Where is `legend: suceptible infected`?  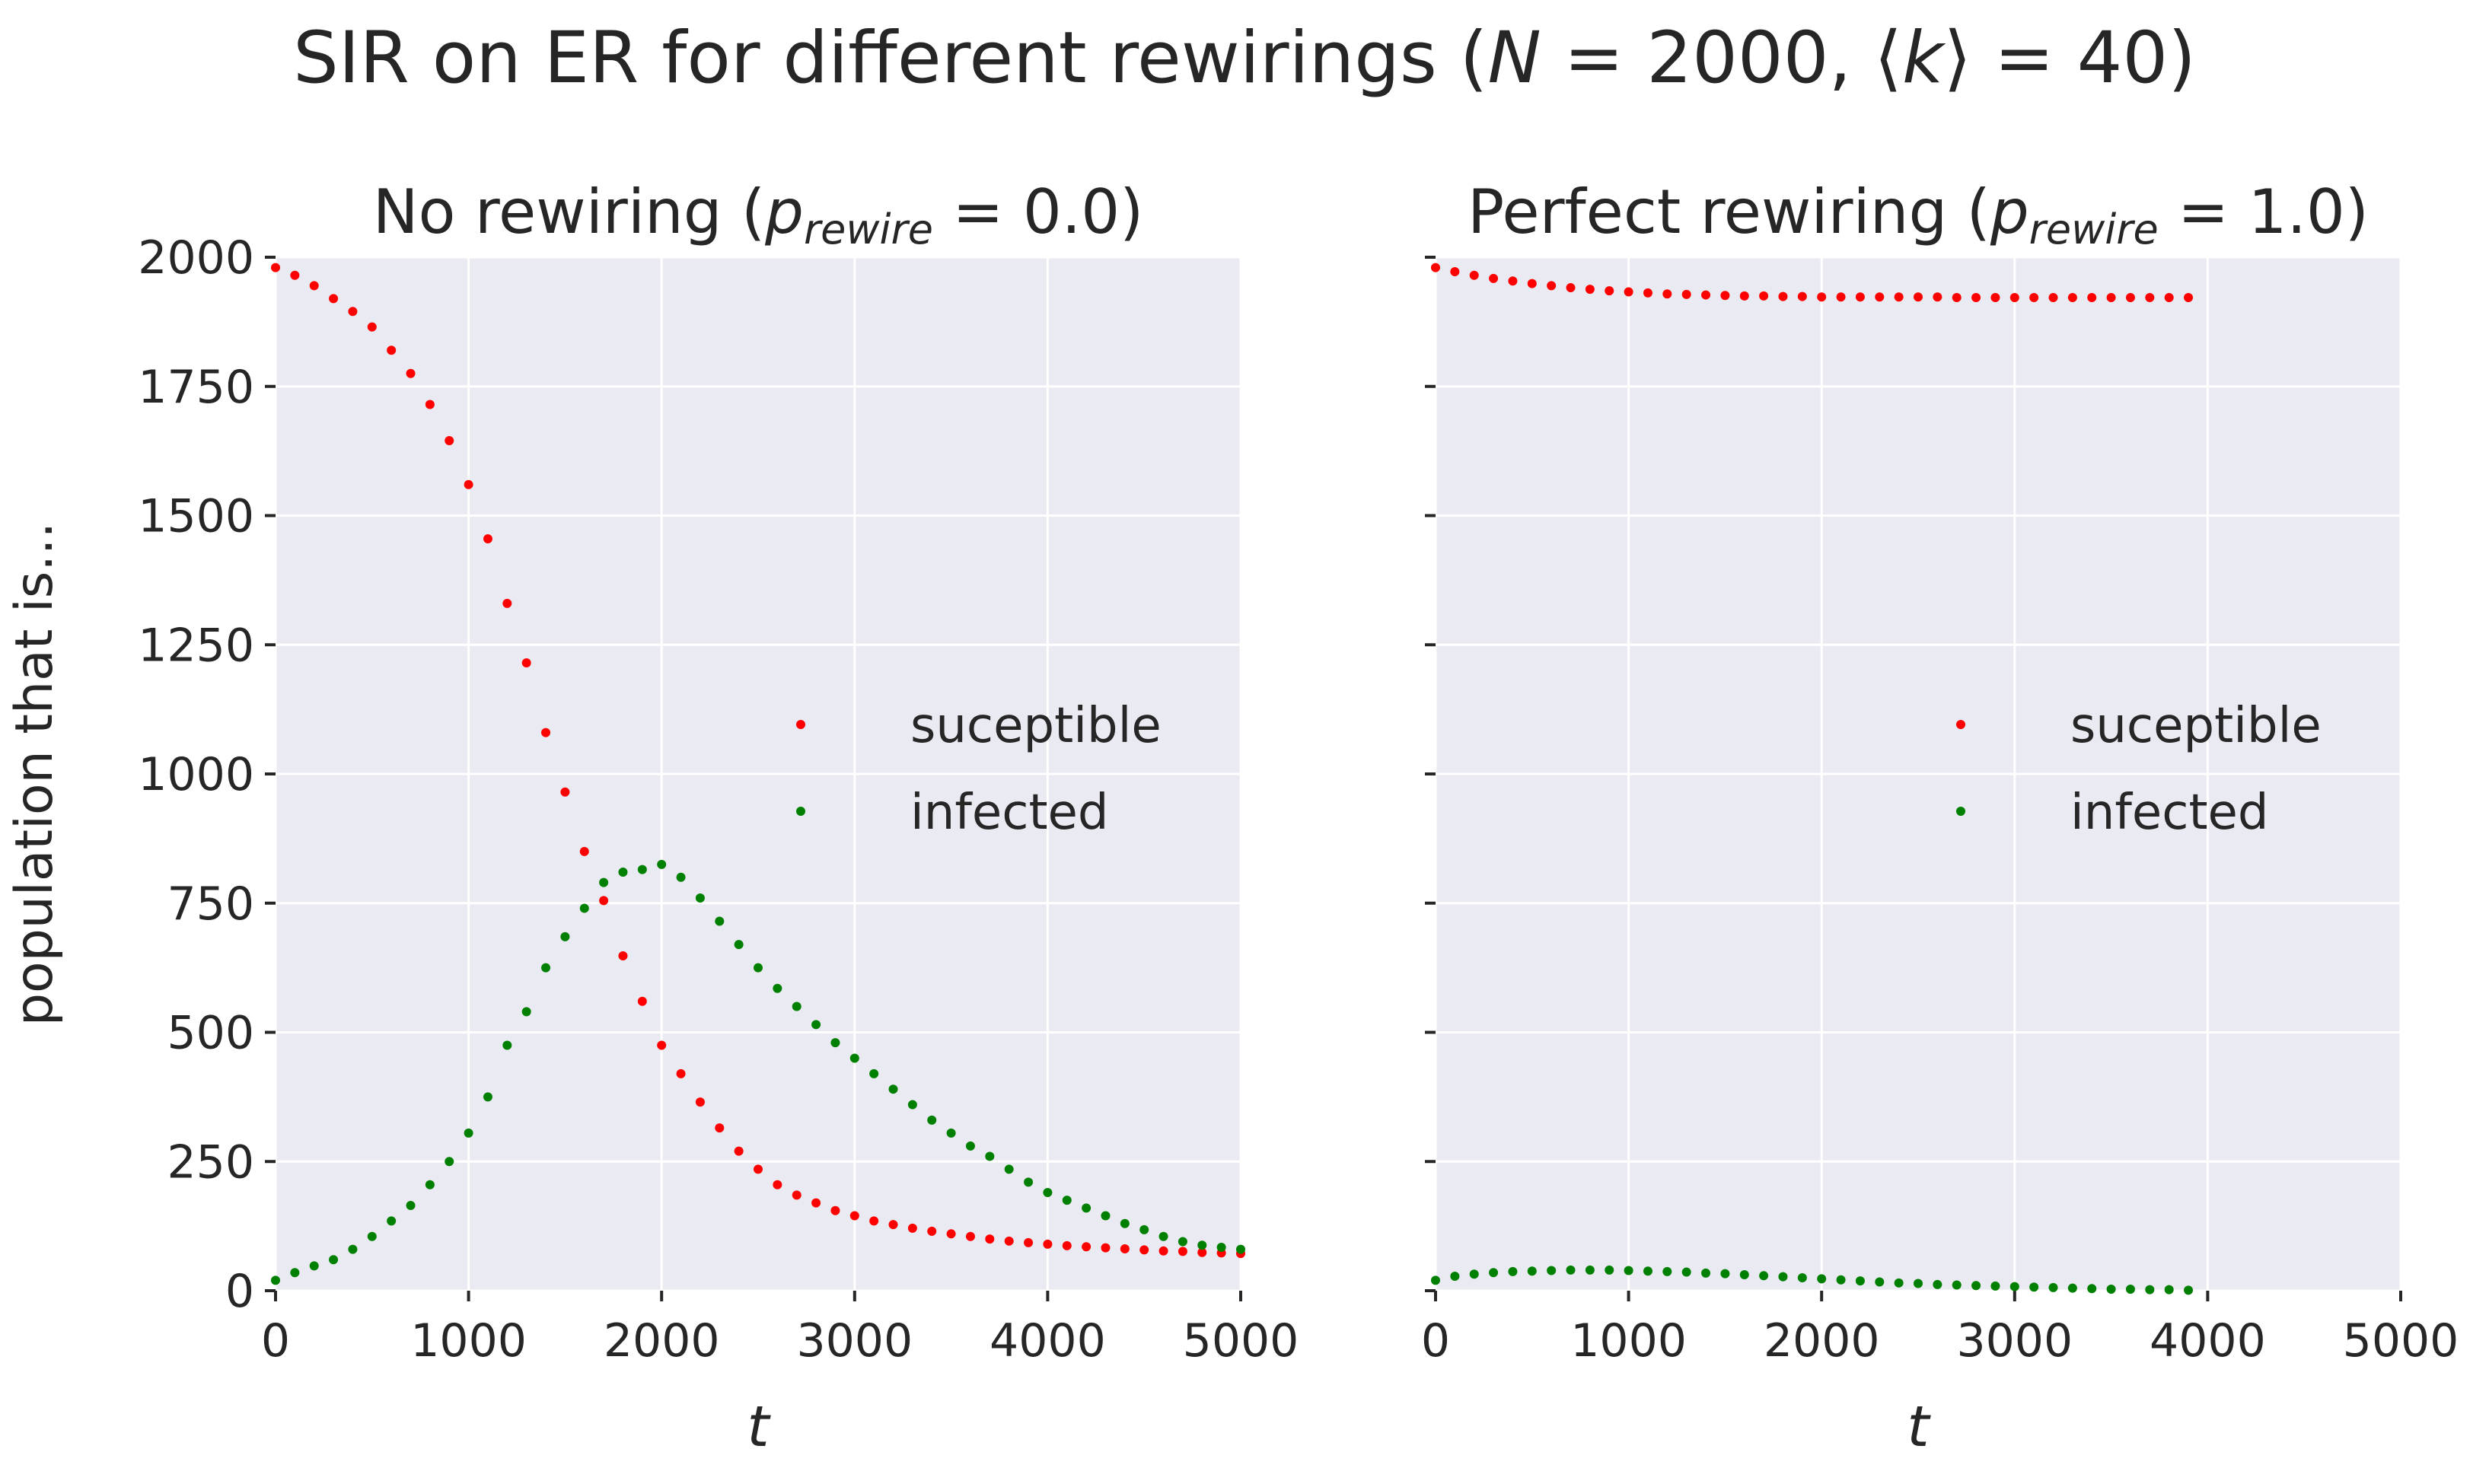 legend: suceptible infected is located at coordinates (979, 769).